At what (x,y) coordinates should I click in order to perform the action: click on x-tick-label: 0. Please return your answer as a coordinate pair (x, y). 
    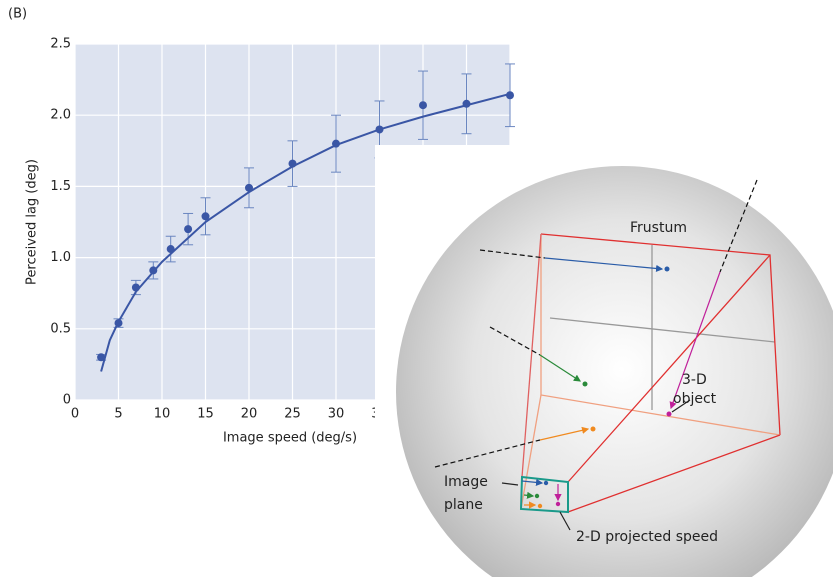
    Looking at the image, I should click on (75, 414).